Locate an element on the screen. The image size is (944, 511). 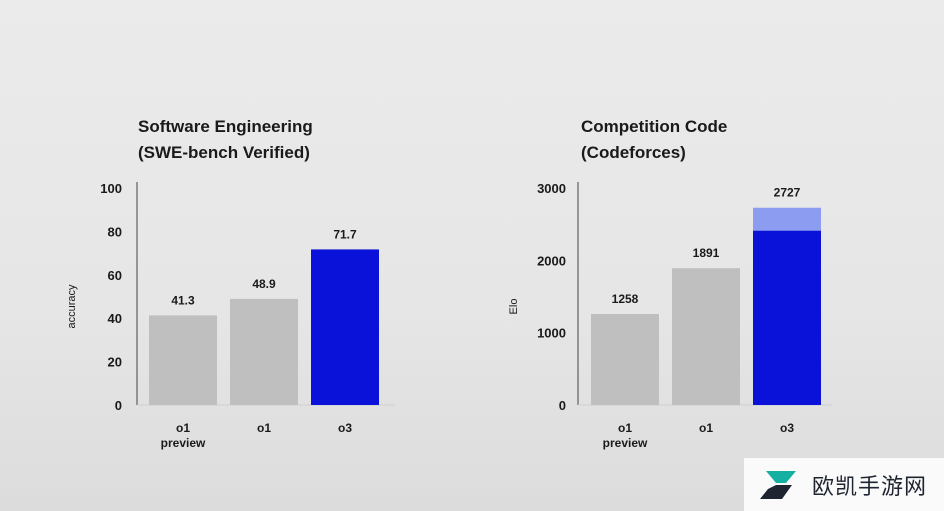
bar-value-label: 71.7 is located at coordinates (345, 234).